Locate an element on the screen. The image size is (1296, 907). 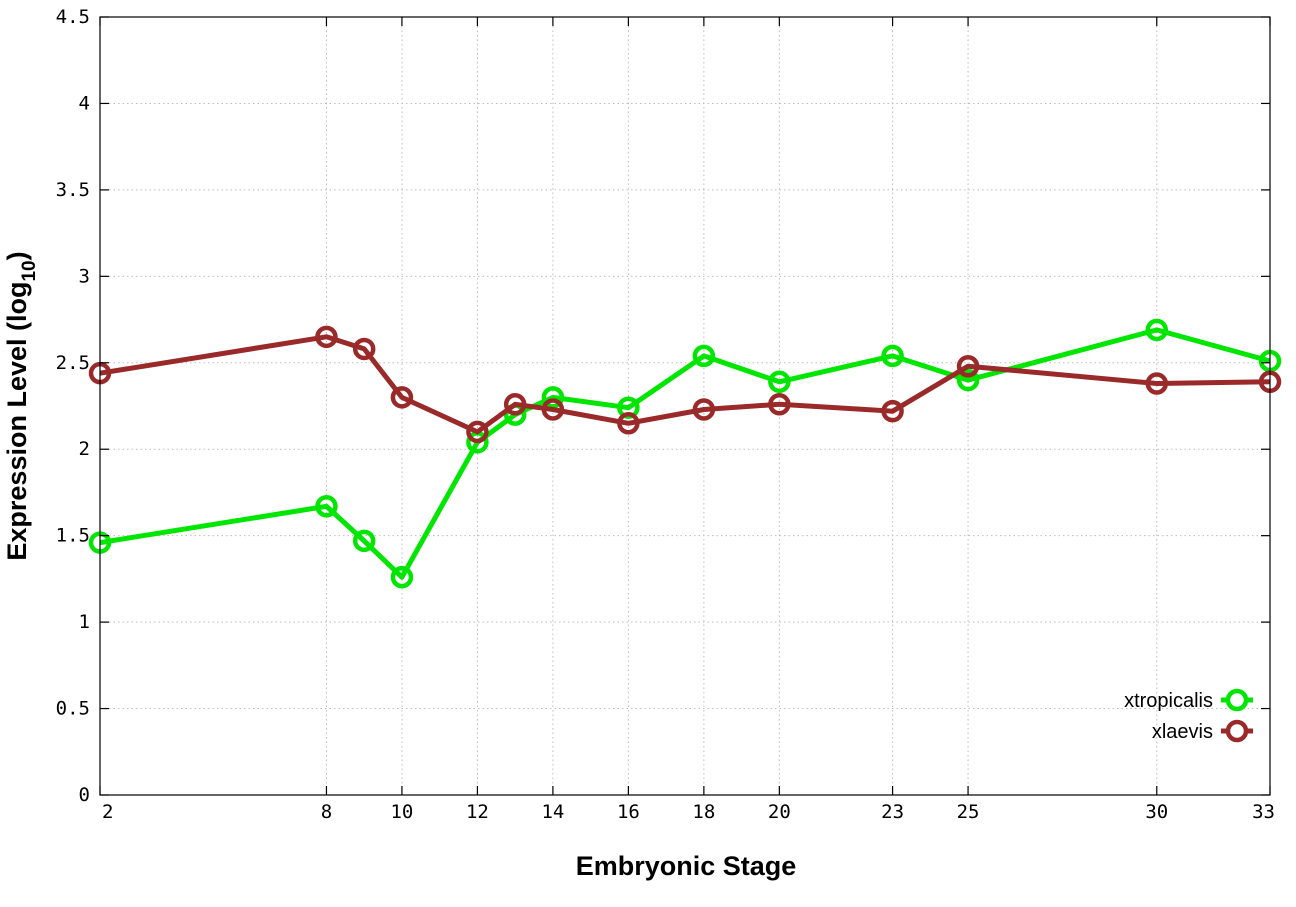
legend-marker-xlaevis is located at coordinates (1237, 731).